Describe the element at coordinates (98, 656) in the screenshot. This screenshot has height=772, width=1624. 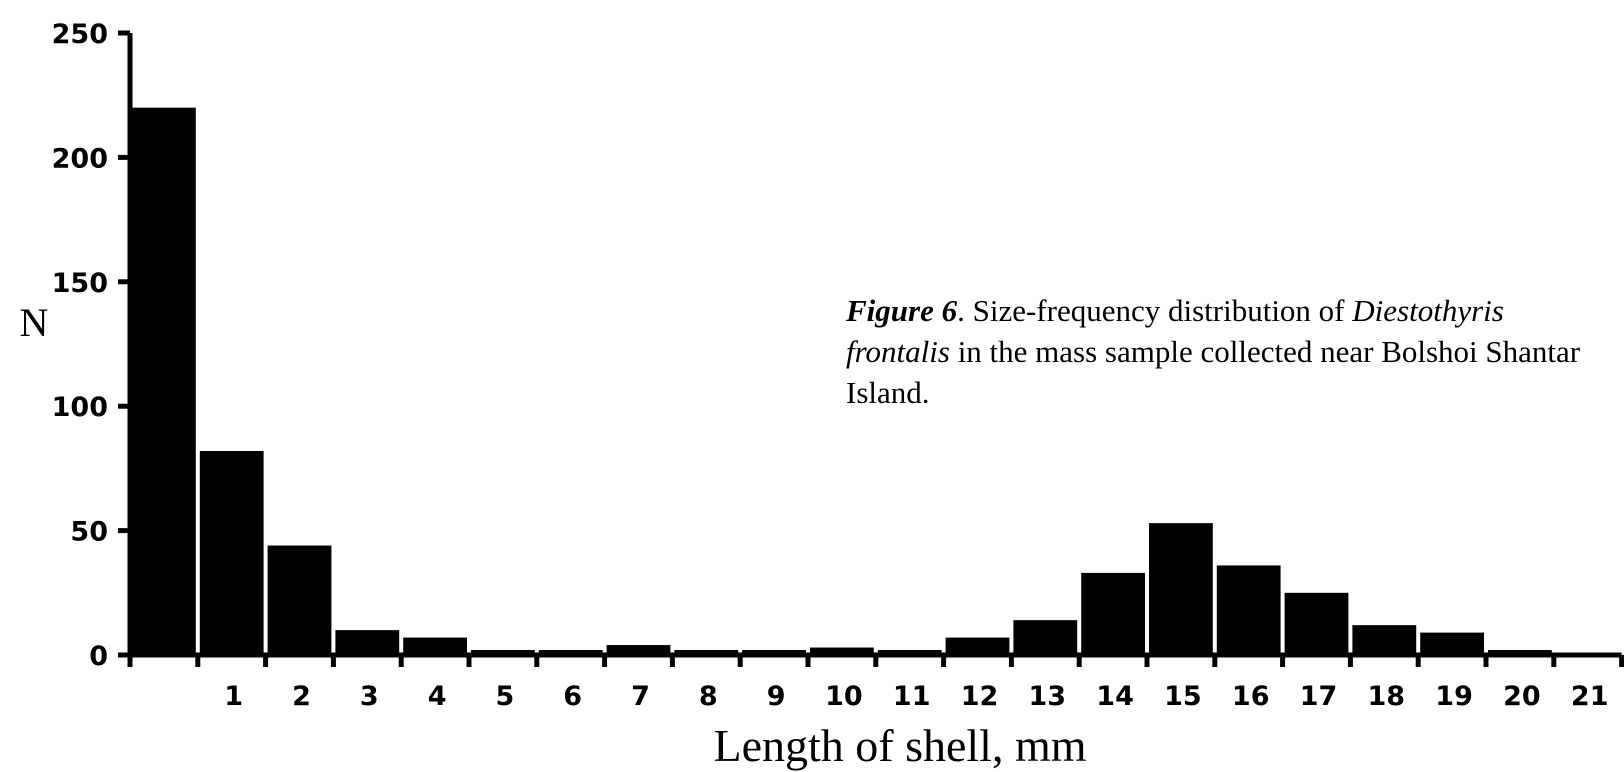
I see `y-tick-label: 0` at that location.